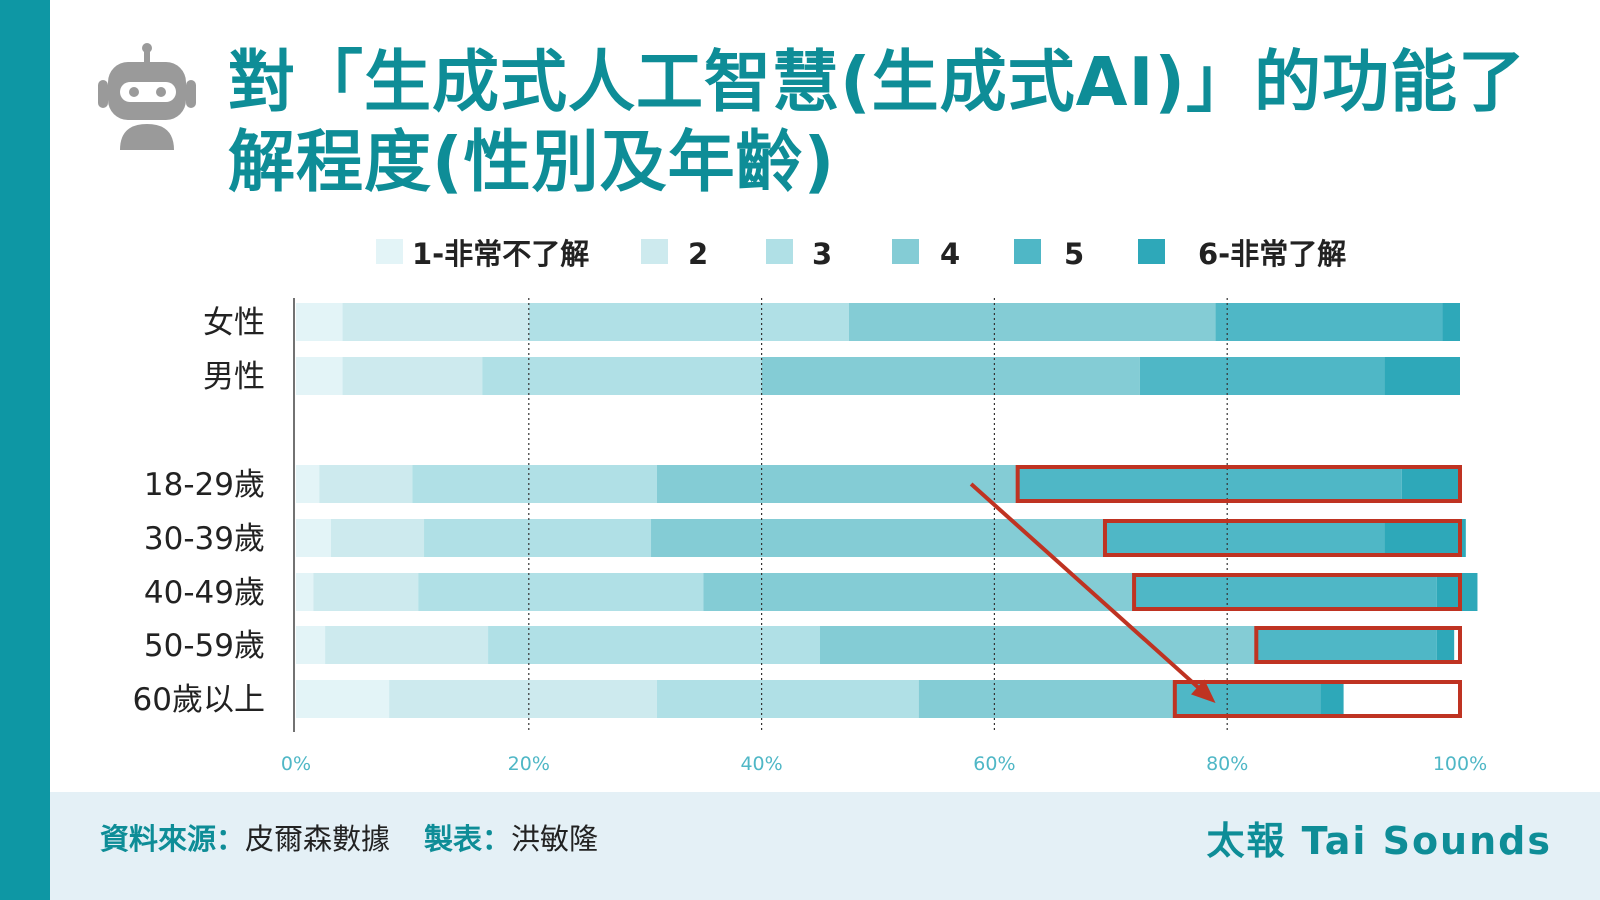  What do you see at coordinates (318, 839) in the screenshot?
I see `source-value: 皮爾森數據` at bounding box center [318, 839].